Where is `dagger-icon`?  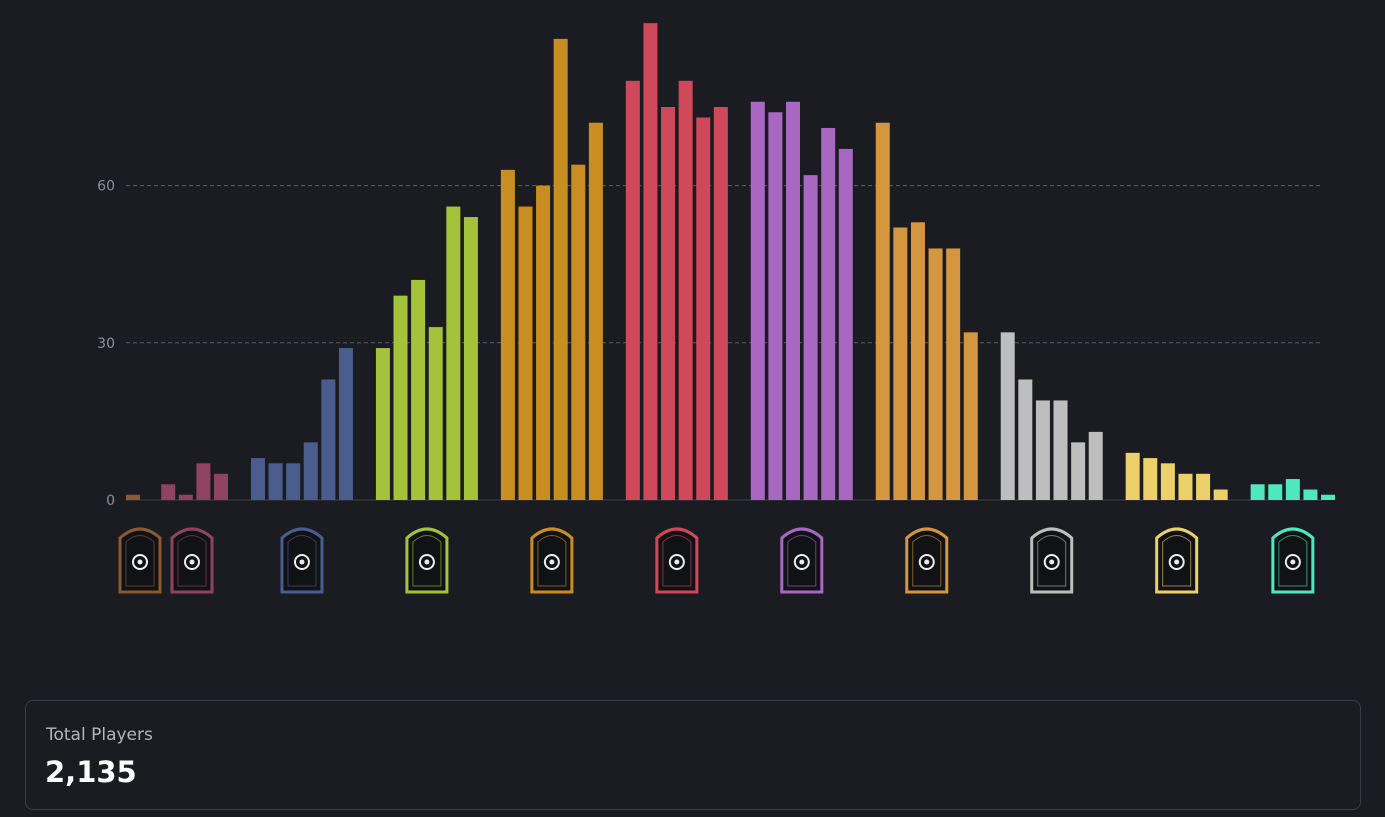
dagger-icon is located at coordinates (552, 560).